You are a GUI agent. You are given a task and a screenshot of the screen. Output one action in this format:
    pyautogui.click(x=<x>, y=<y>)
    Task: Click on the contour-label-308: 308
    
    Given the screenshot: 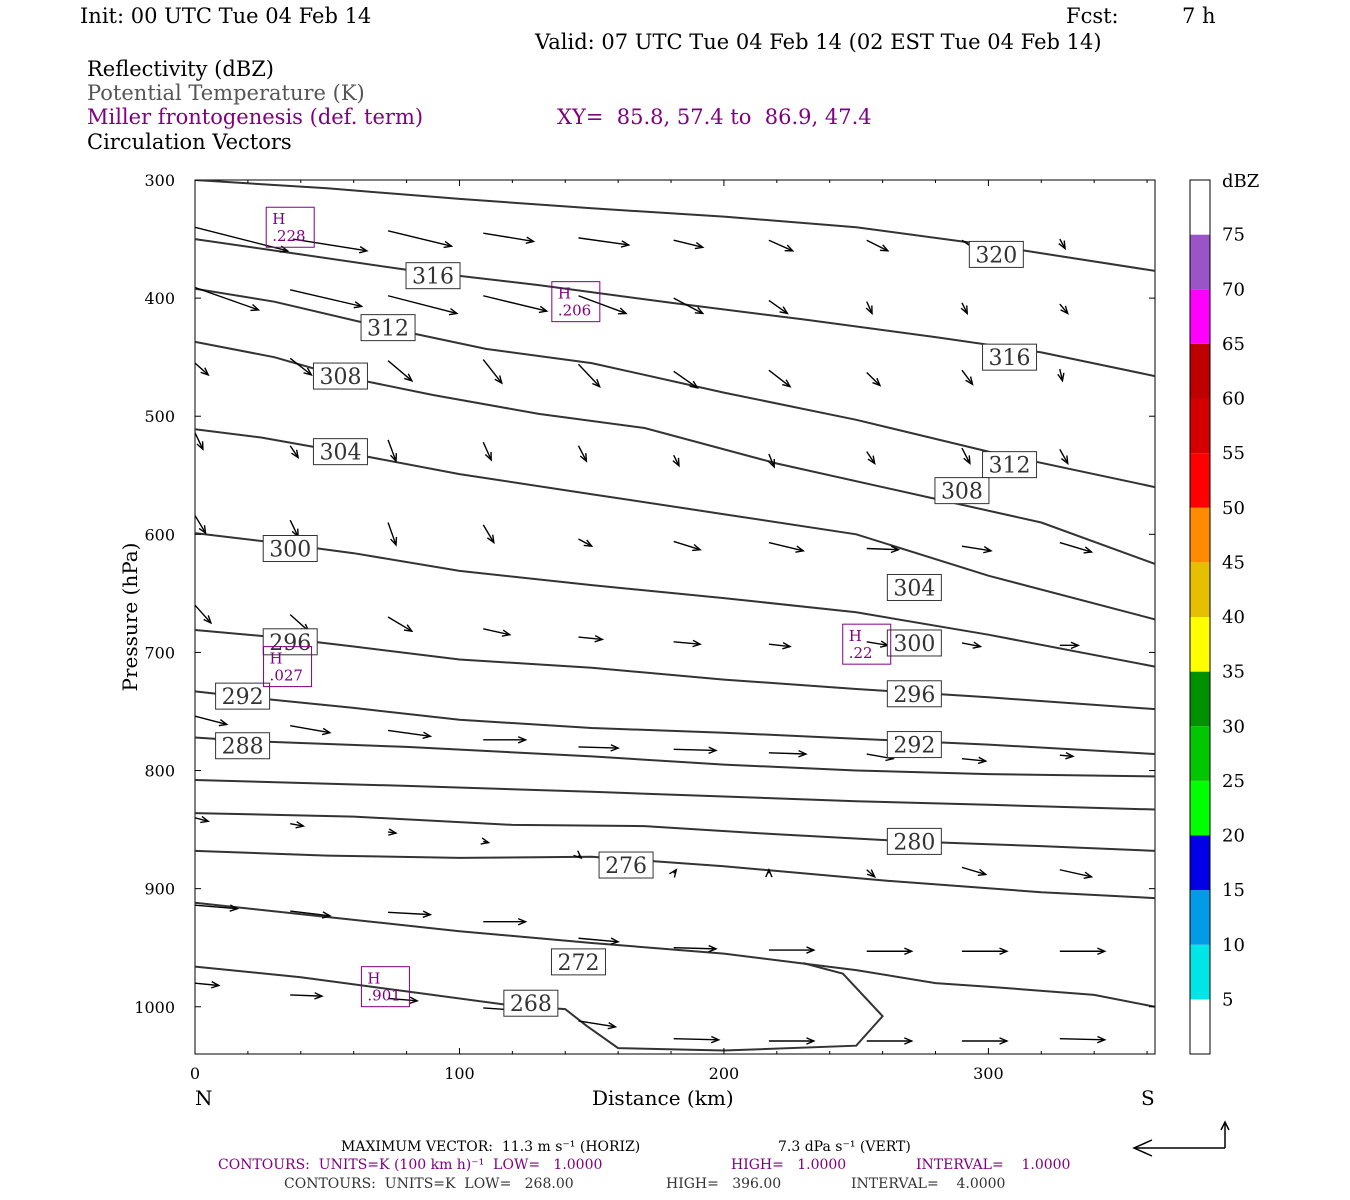 What is the action you would take?
    pyautogui.click(x=340, y=377)
    